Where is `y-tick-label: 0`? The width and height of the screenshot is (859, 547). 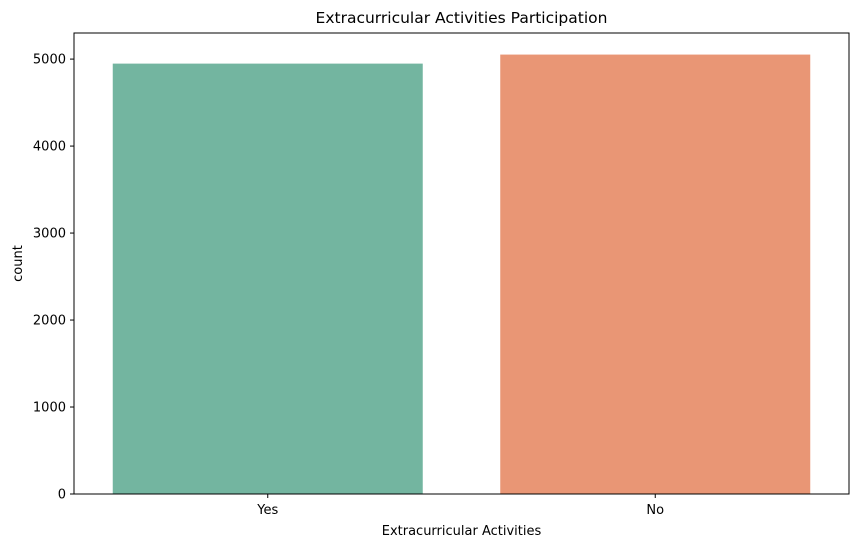
y-tick-label: 0 is located at coordinates (62, 495).